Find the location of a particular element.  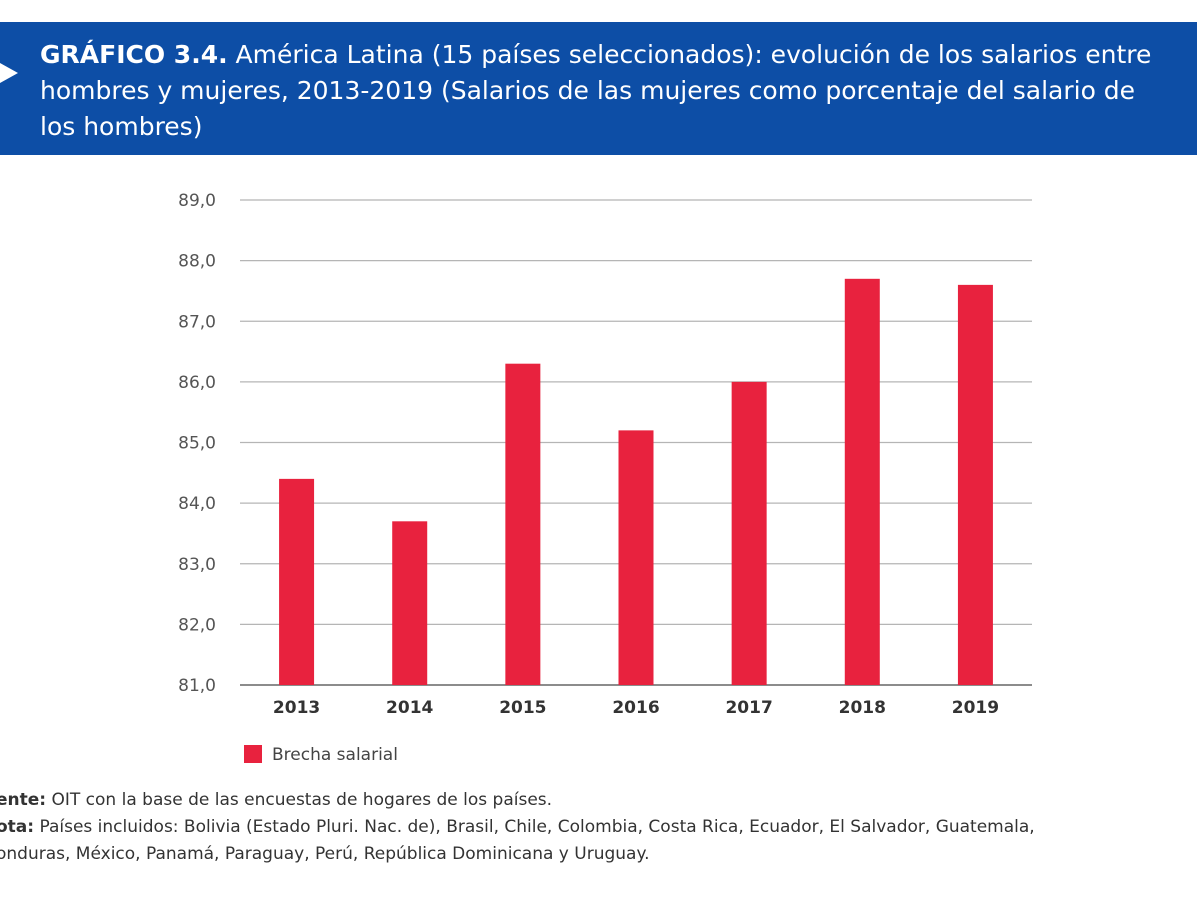

x-tick-label: 2017 is located at coordinates (748, 708).